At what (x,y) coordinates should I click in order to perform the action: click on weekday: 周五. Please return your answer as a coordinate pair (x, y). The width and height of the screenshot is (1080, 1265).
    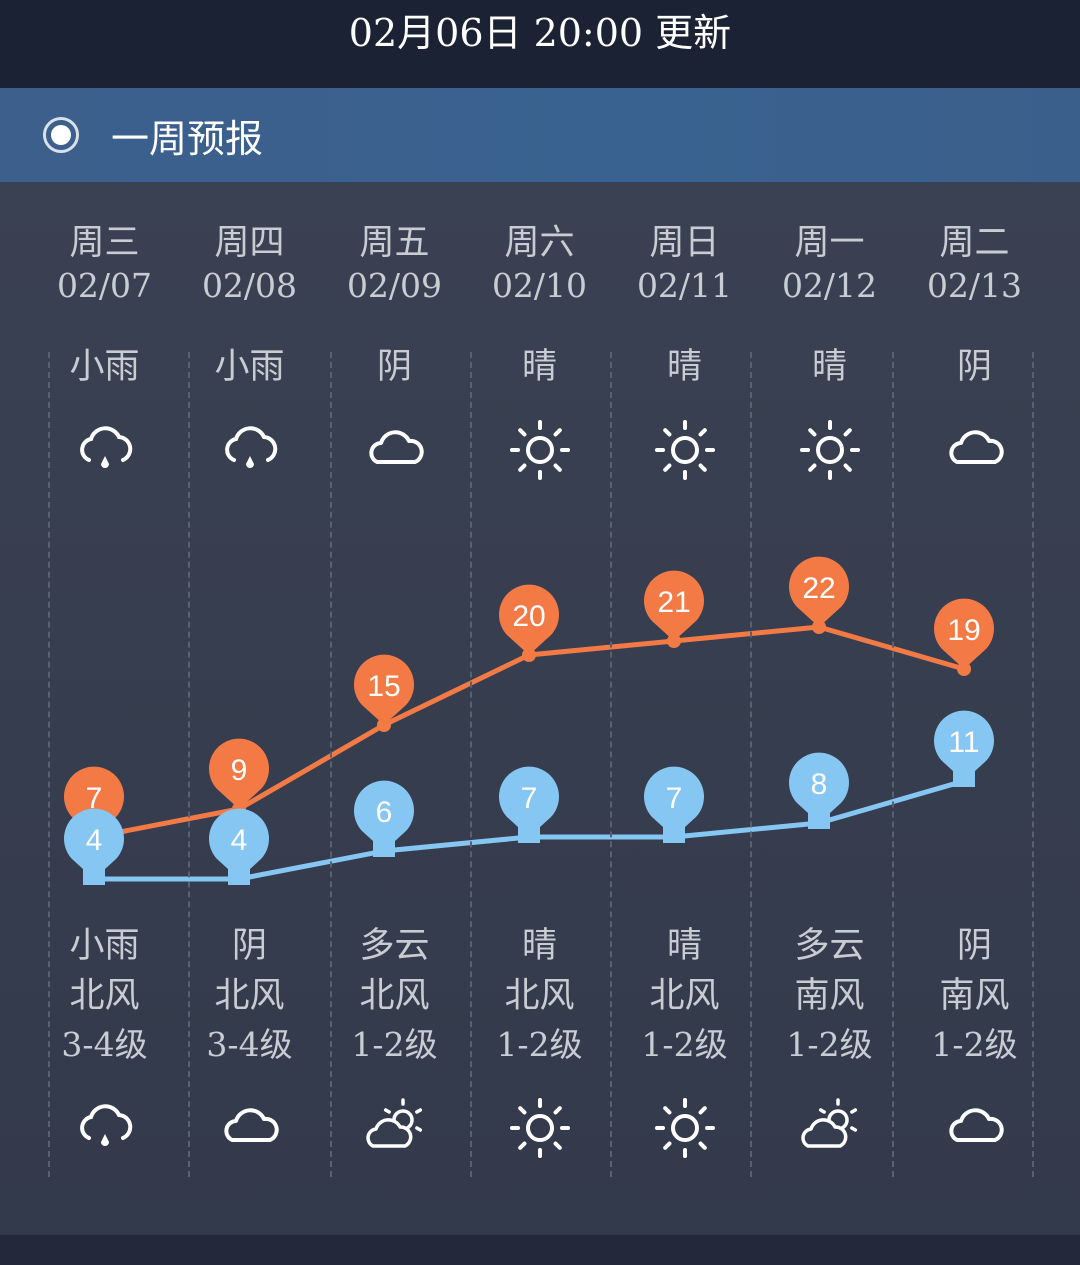
    Looking at the image, I should click on (394, 243).